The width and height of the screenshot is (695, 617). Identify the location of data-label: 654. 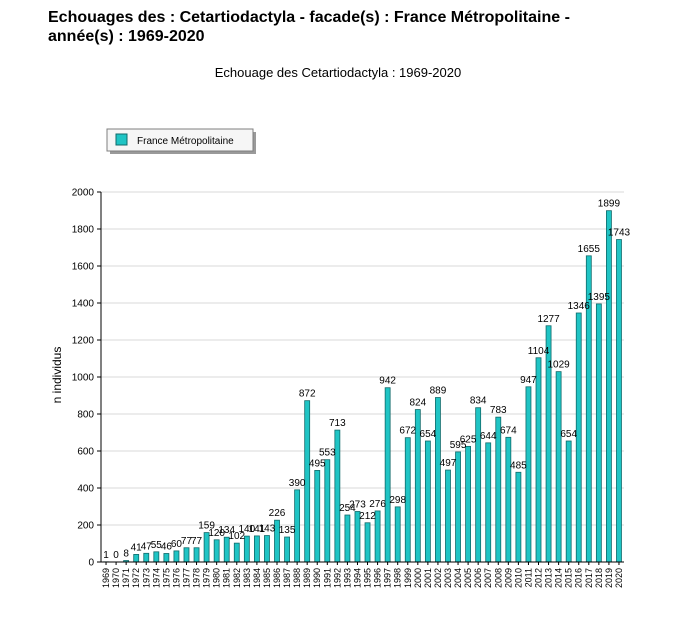
(428, 434).